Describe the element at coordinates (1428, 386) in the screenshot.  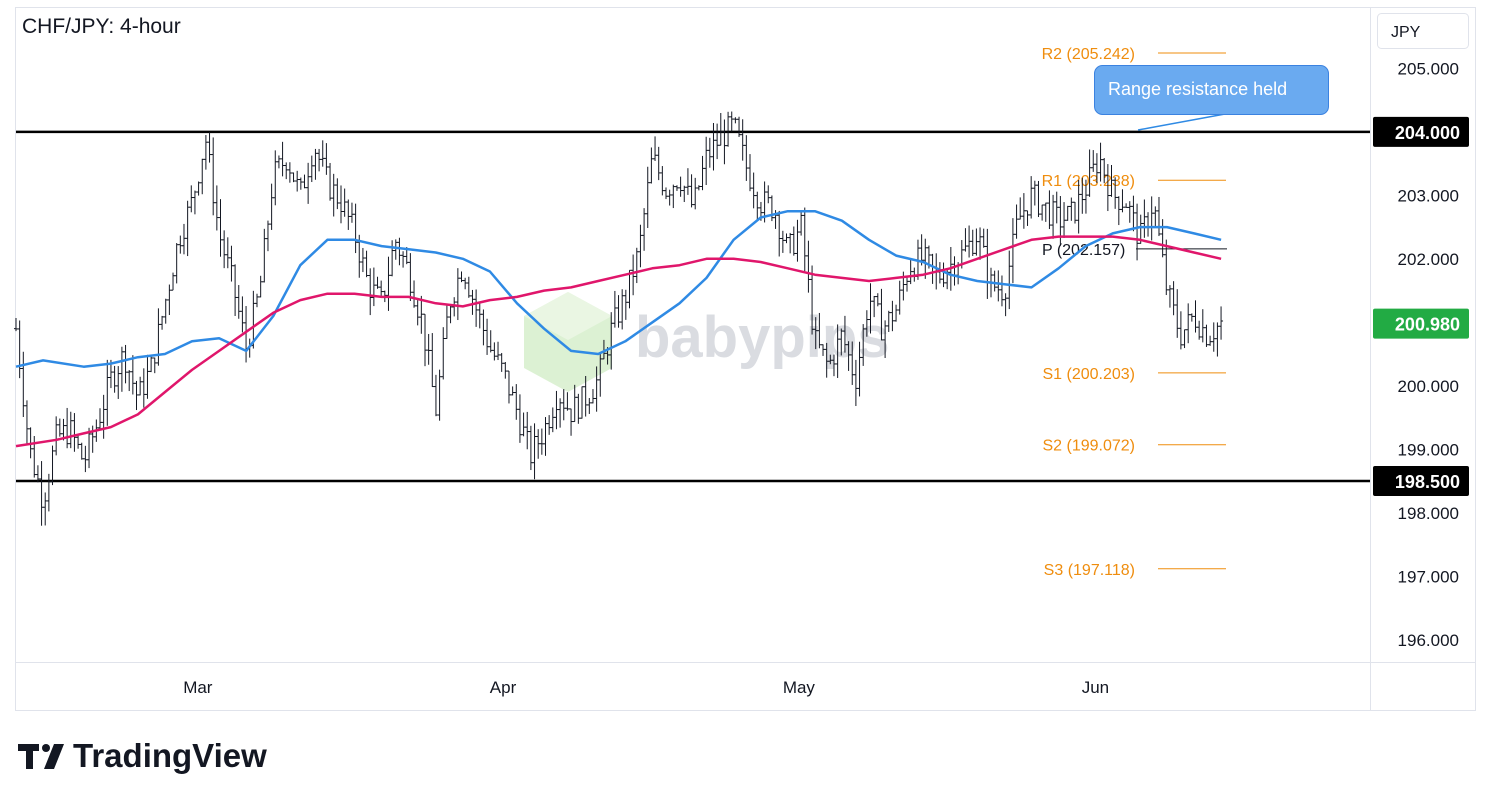
I see `y-tick-label: 200.000` at that location.